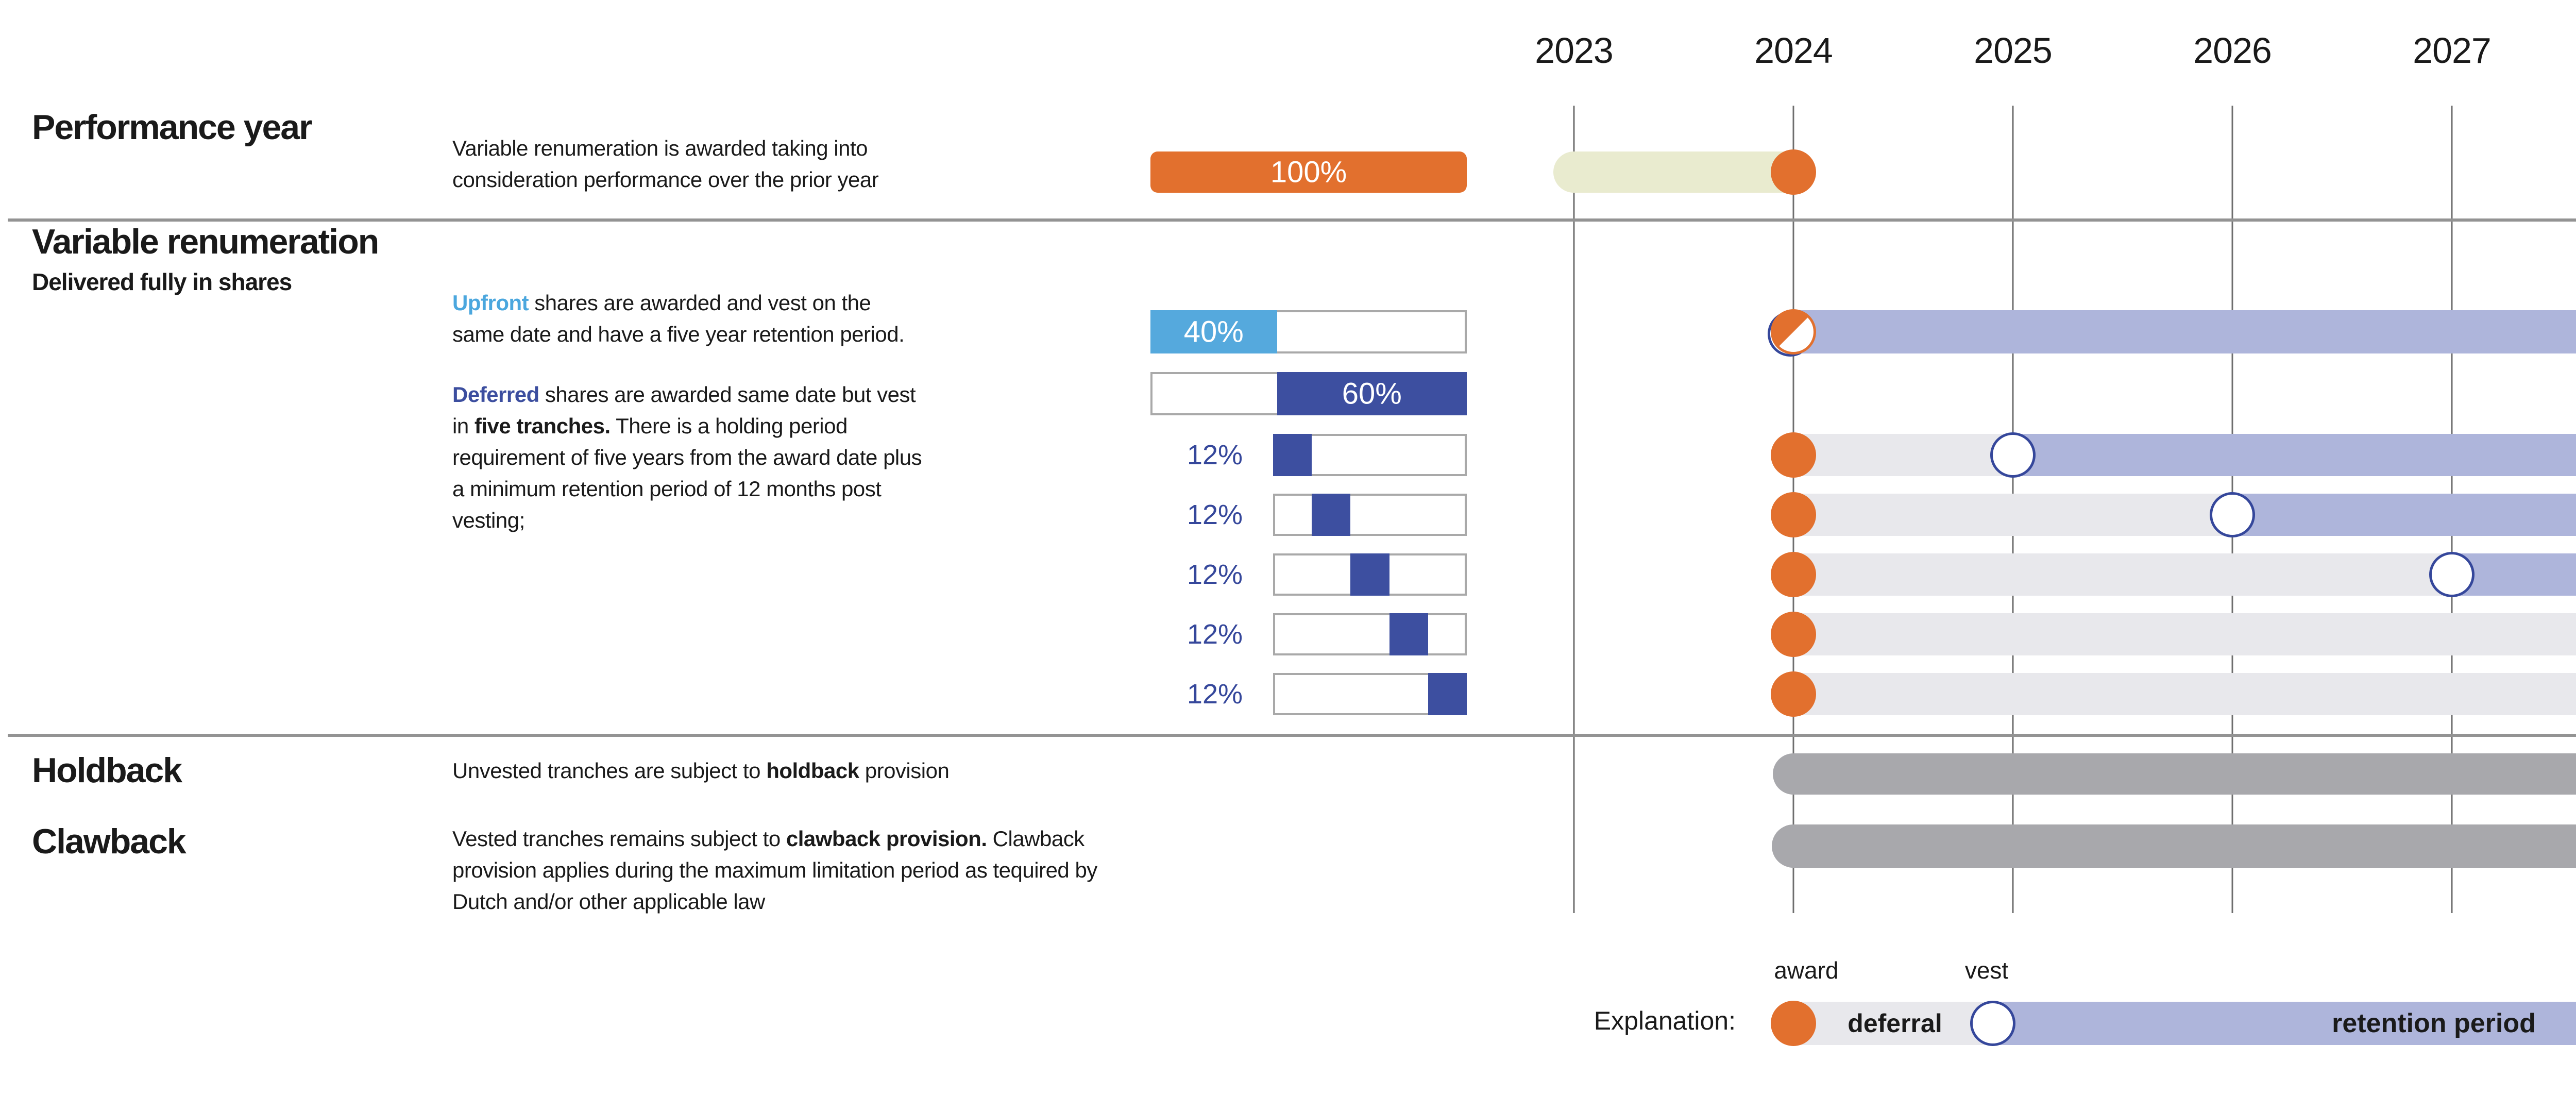  Describe the element at coordinates (2013, 455) in the screenshot. I see `tranche-1-vest-circle` at that location.